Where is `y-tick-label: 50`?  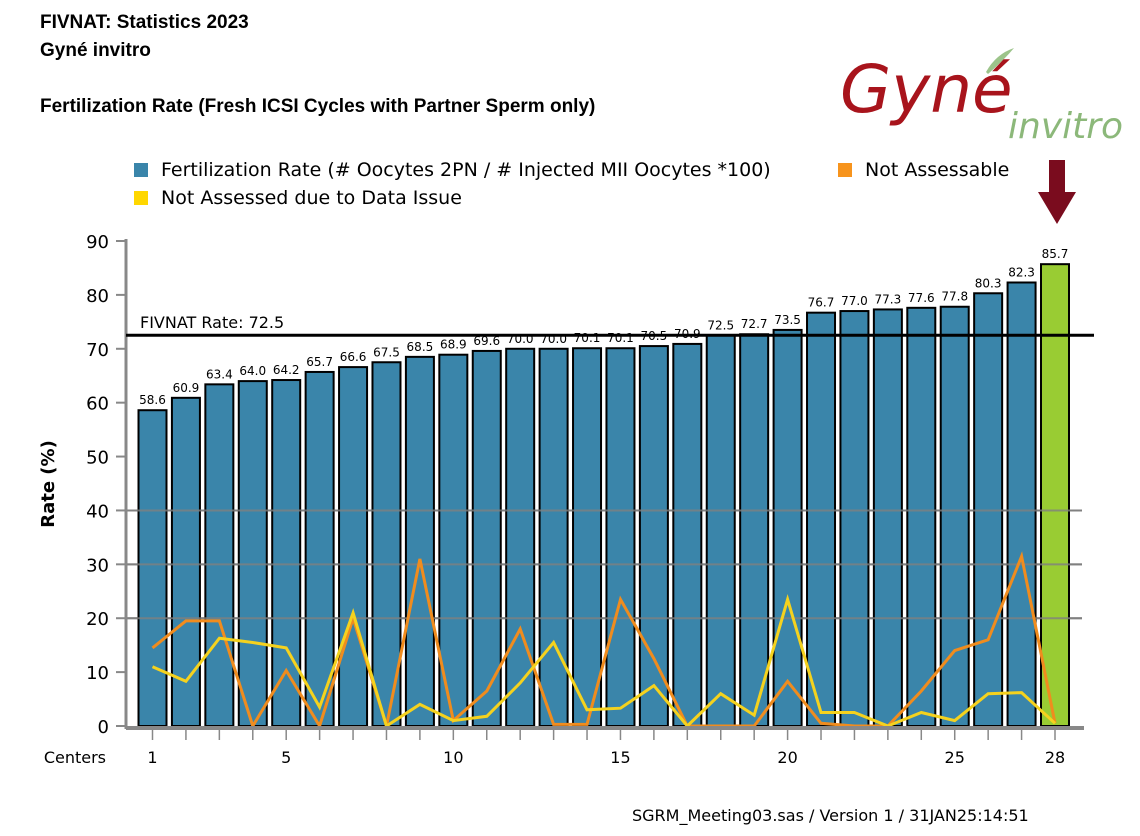 y-tick-label: 50 is located at coordinates (97, 458).